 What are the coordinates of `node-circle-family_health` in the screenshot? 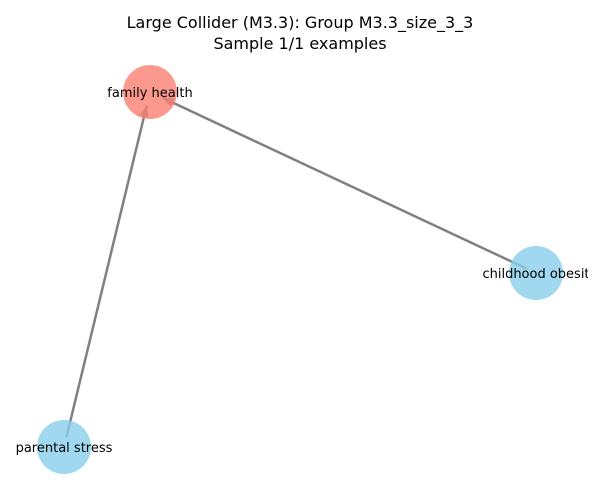 It's located at (150, 92).